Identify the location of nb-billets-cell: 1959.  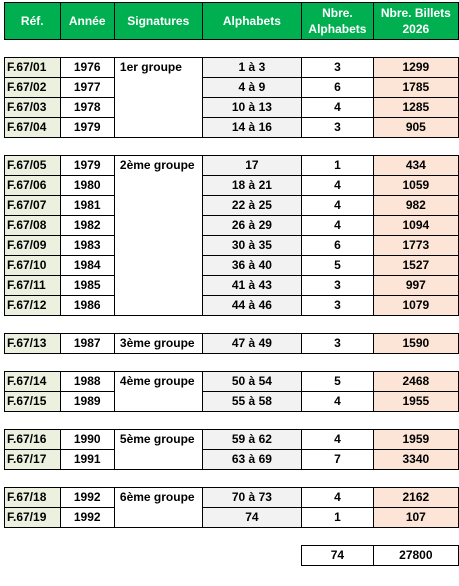
(415, 439).